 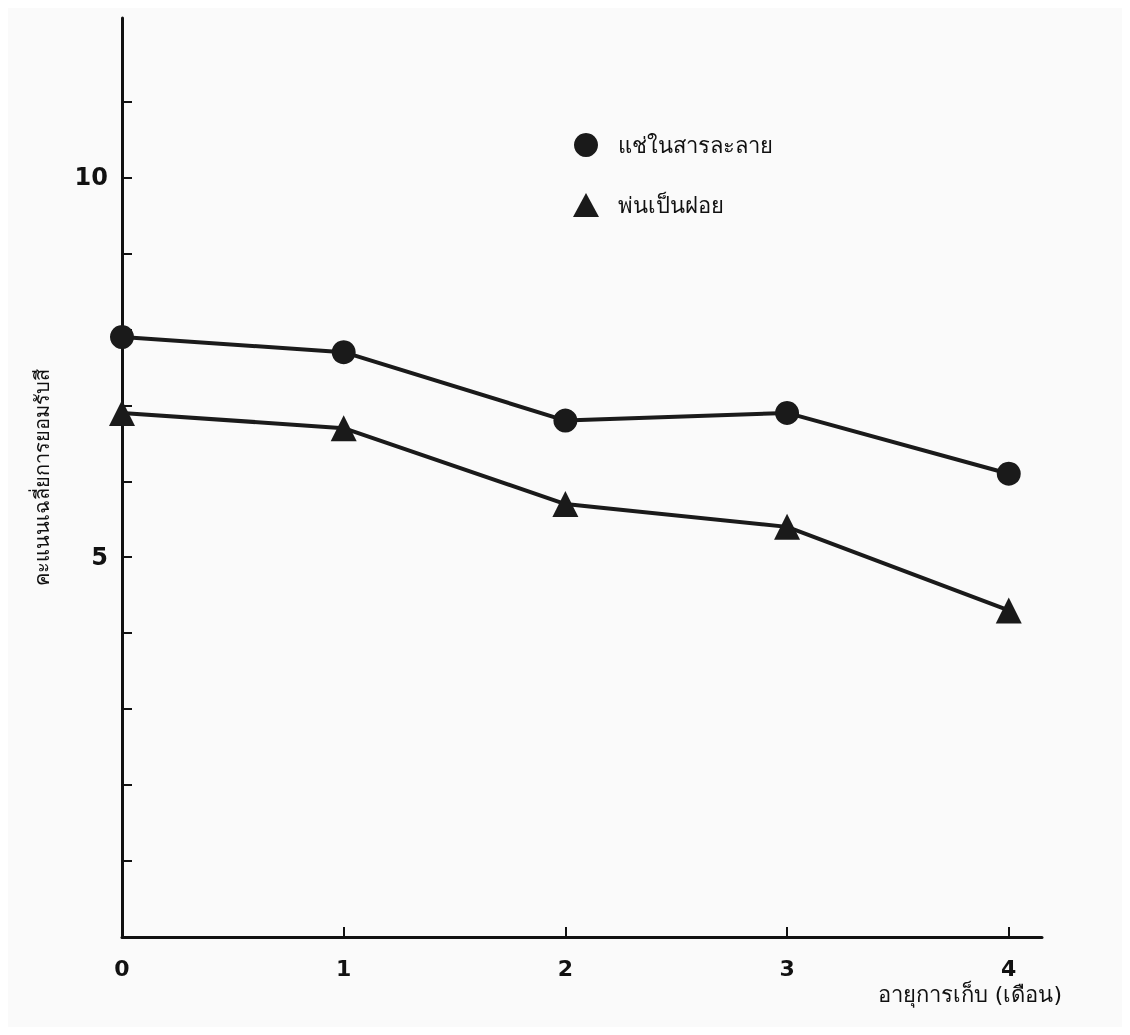 I want to click on y-tick-label: 10, so click(x=91, y=177).